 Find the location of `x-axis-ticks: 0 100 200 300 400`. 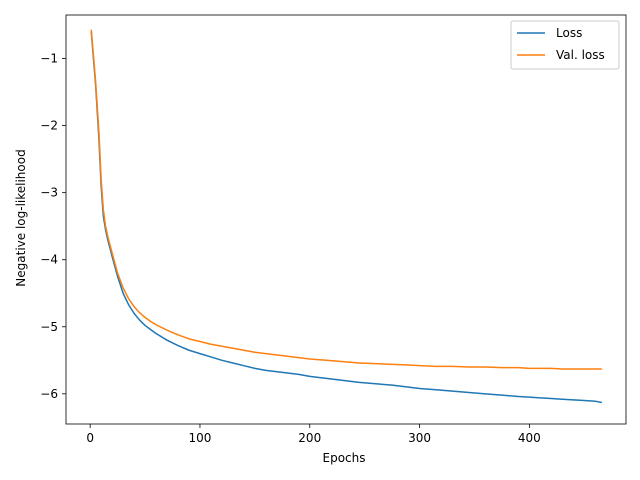

x-axis-ticks: 0 100 200 300 400 is located at coordinates (313, 434).